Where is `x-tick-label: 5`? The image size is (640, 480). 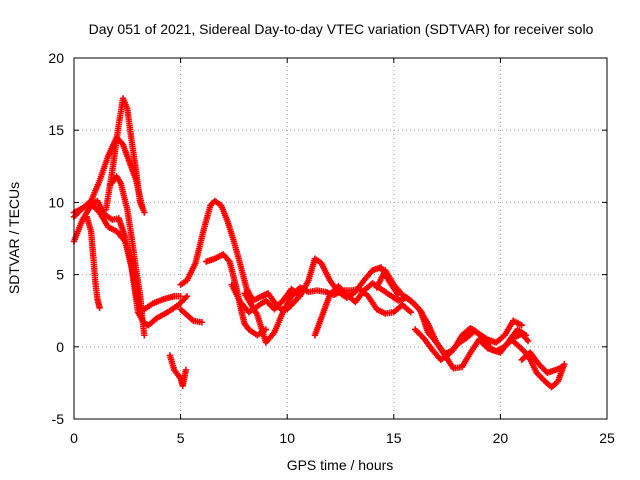 x-tick-label: 5 is located at coordinates (181, 438).